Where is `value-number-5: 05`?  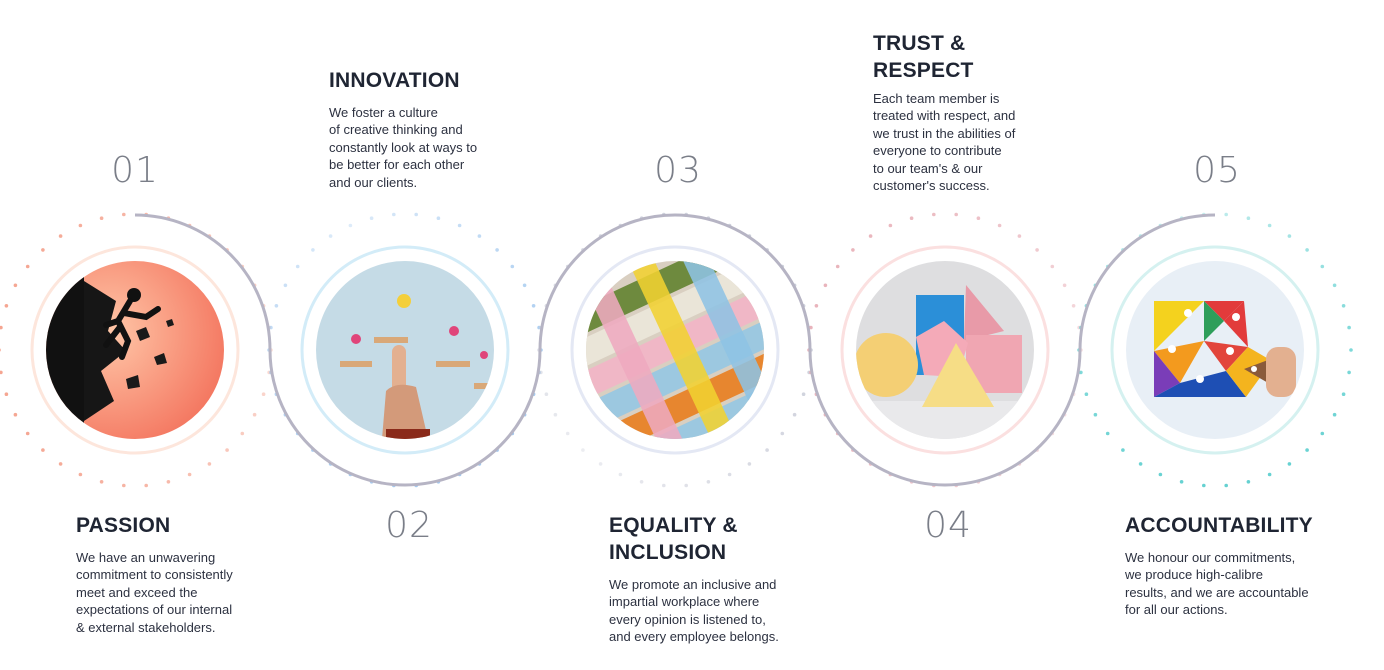 value-number-5: 05 is located at coordinates (1217, 170).